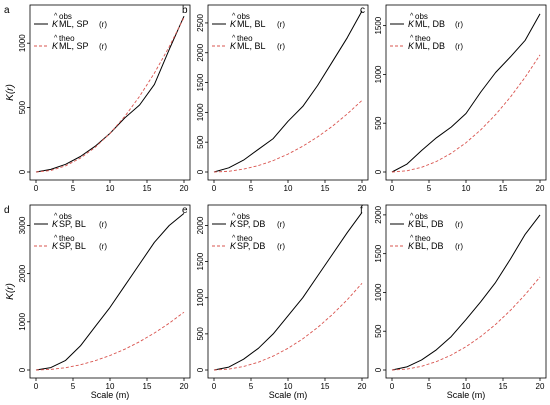 The image size is (550, 405). What do you see at coordinates (378, 369) in the screenshot?
I see `y-tick-label-f-0: 0` at bounding box center [378, 369].